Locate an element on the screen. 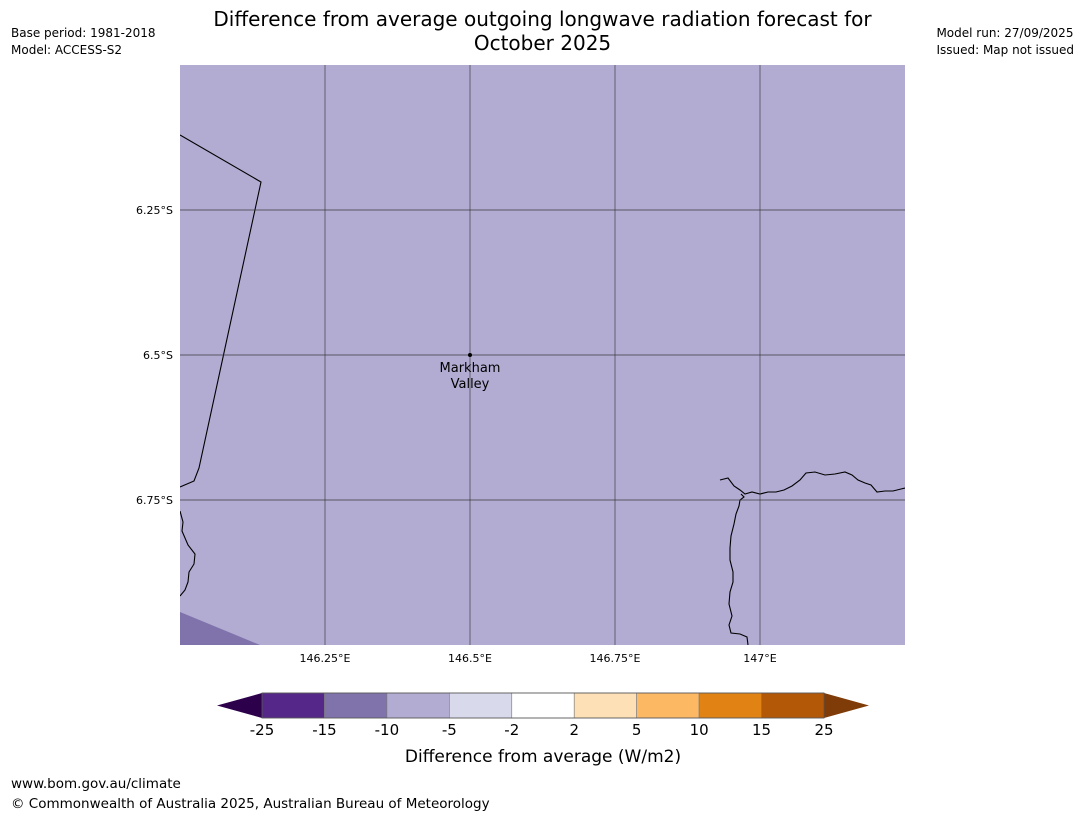 The image size is (1085, 816). model-run-text: Model run: 27/09/2025 is located at coordinates (1005, 33).